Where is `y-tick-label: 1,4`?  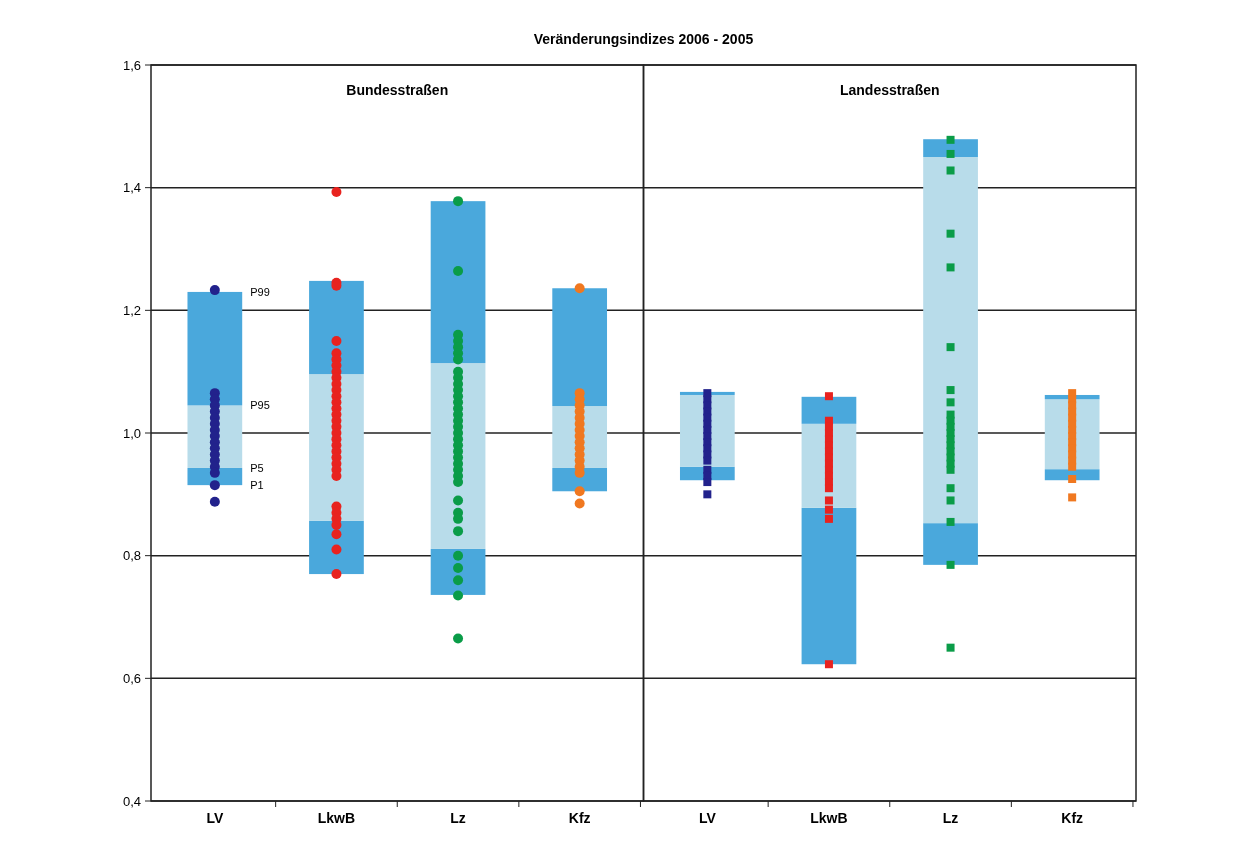
y-tick-label: 1,4 is located at coordinates (131, 188).